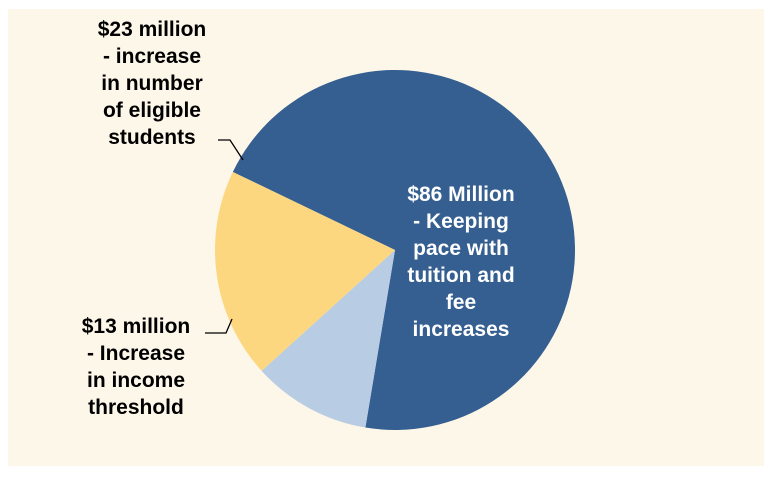 This screenshot has height=481, width=771. I want to click on pie-slice-income-threshold, so click(328, 339).